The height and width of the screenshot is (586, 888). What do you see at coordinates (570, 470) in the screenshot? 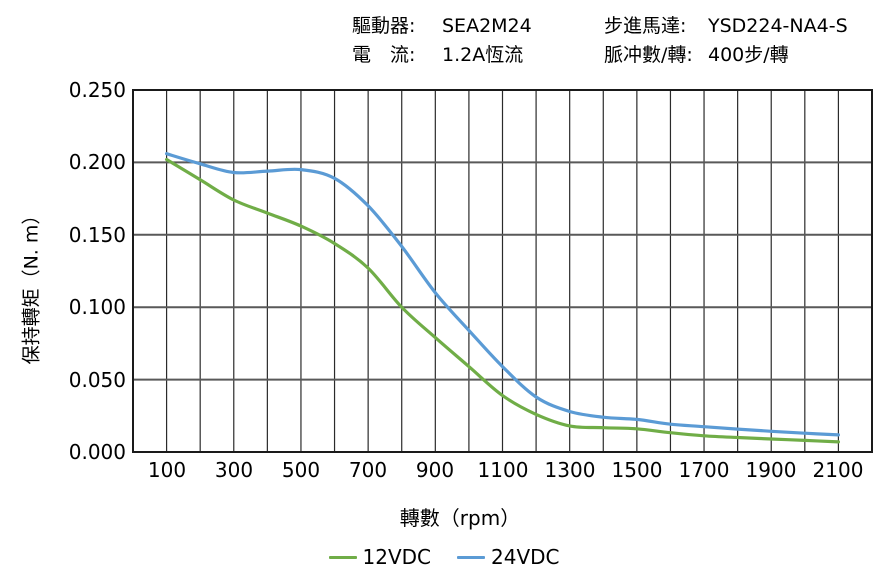
I see `x-tick-label: 1300` at bounding box center [570, 470].